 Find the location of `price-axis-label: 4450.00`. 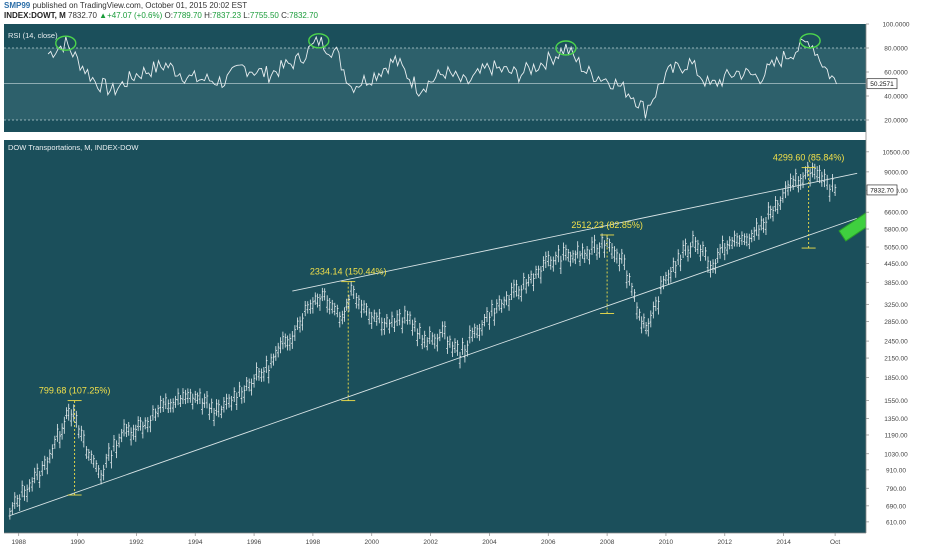

price-axis-label: 4450.00 is located at coordinates (896, 264).